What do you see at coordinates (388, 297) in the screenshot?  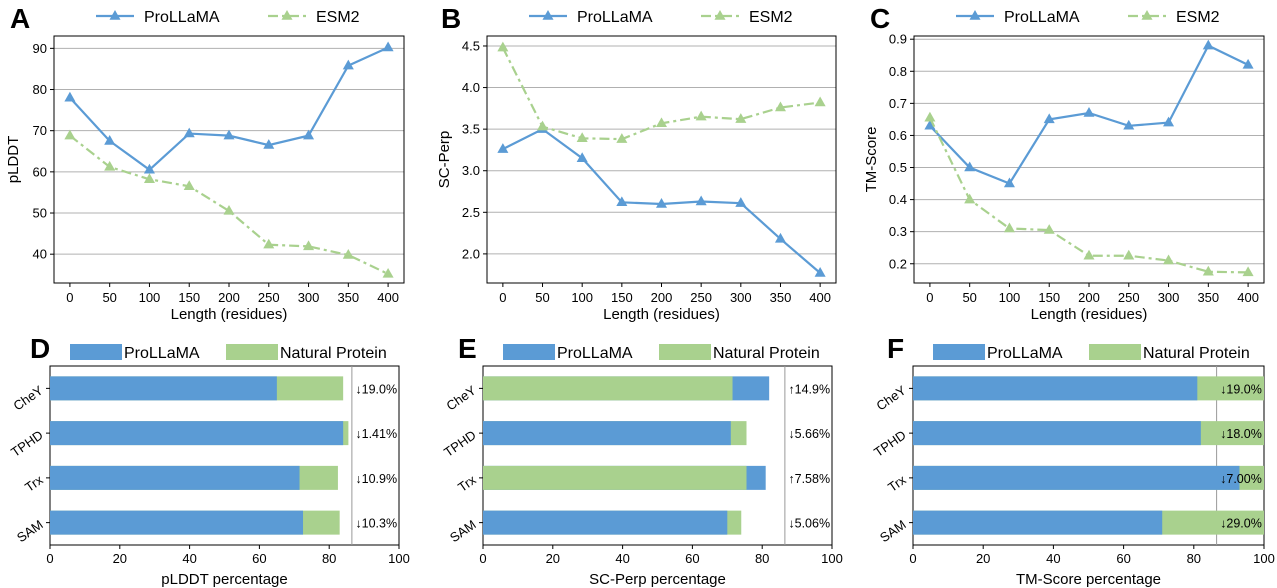 I see `x-tick-label: 400` at bounding box center [388, 297].